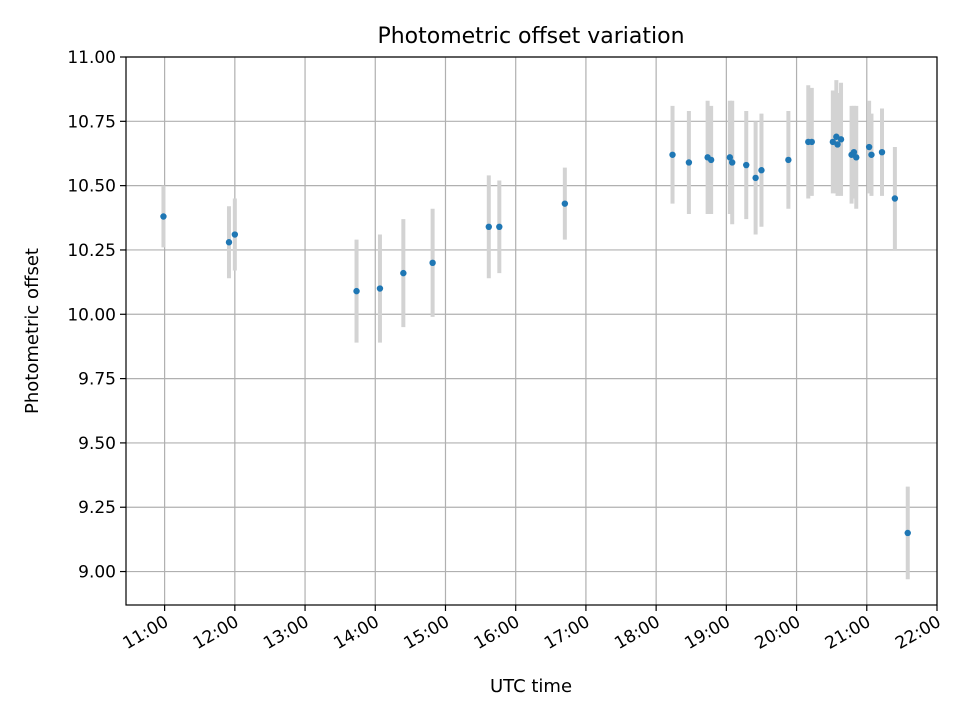 The height and width of the screenshot is (720, 960). What do you see at coordinates (530, 36) in the screenshot?
I see `chart-title: Photometric offset variation` at bounding box center [530, 36].